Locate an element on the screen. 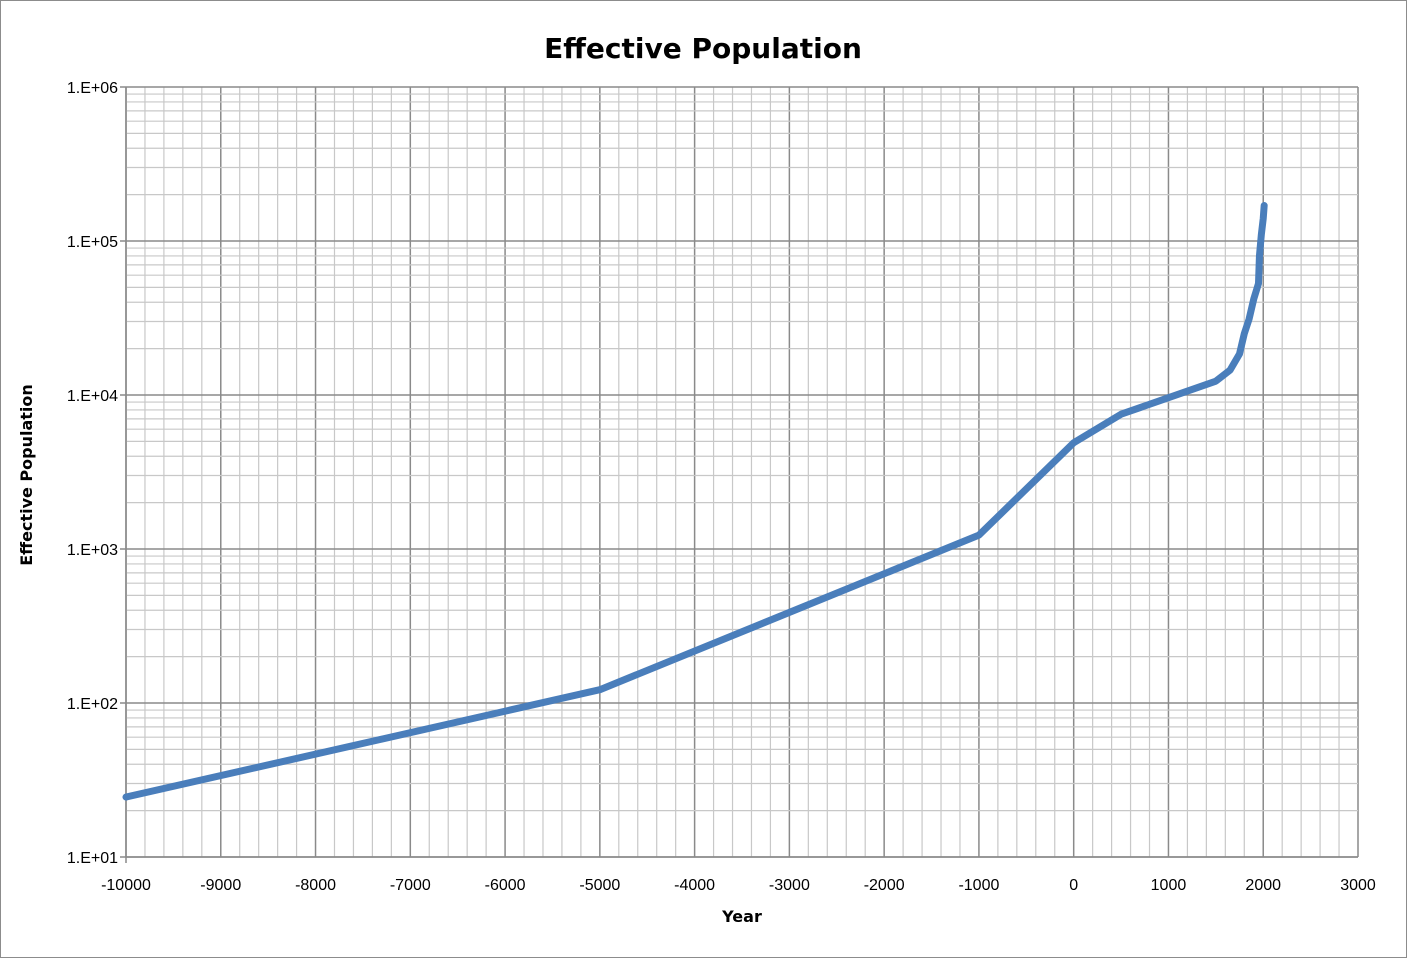  y-tick-label: 1.E+06 is located at coordinates (92, 88).